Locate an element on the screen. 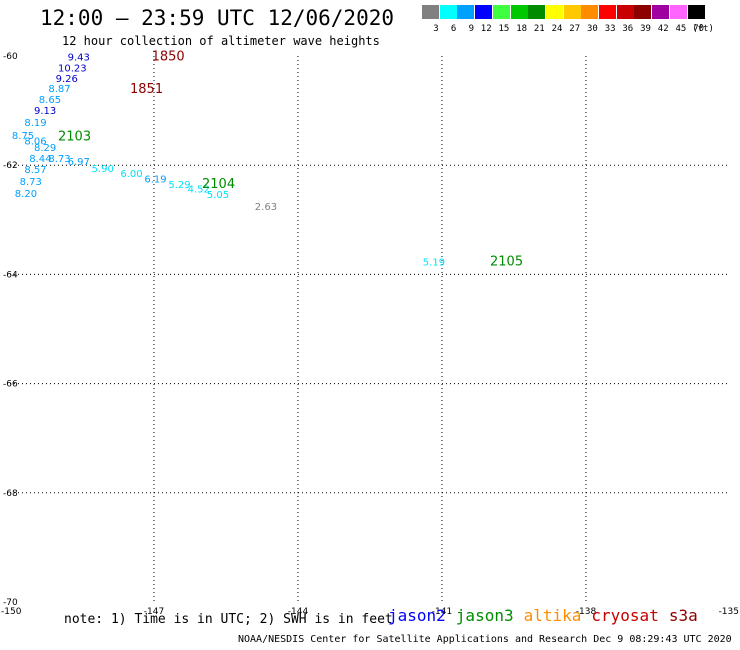  wave-height-label: 9.26 is located at coordinates (67, 79).